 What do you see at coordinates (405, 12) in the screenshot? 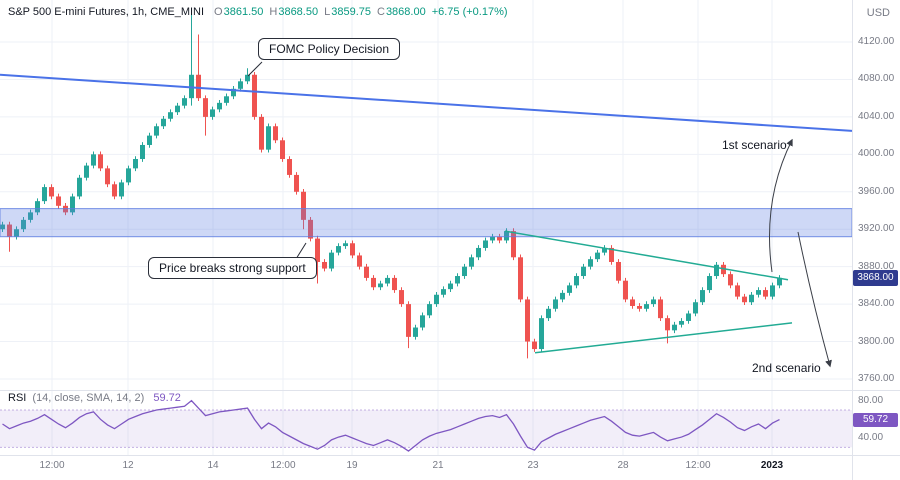
I see `ohlc-value: 3868.00` at bounding box center [405, 12].